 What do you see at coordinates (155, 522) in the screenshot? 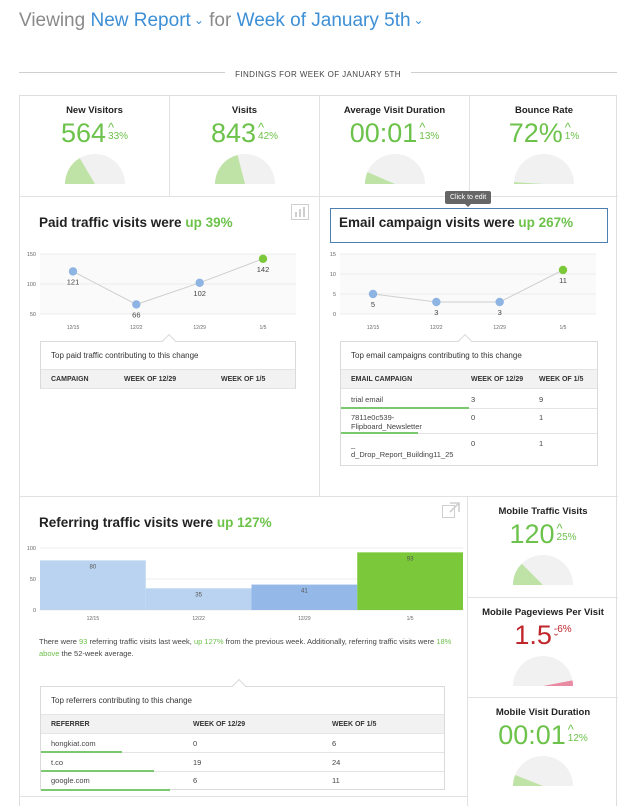
I see `referring-traffic-title: Referring traffic visits were up 127%` at bounding box center [155, 522].